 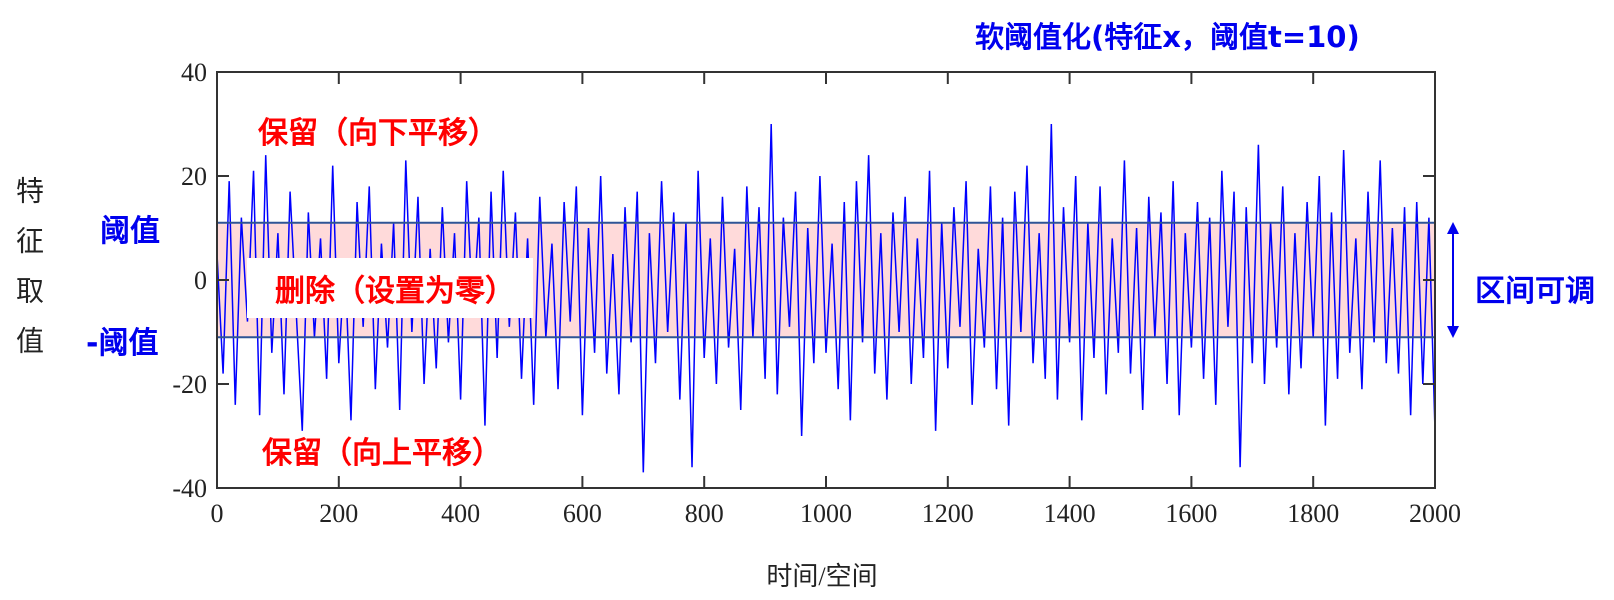 I want to click on annotation-keep-up: 保留（向上平移）, so click(x=382, y=453).